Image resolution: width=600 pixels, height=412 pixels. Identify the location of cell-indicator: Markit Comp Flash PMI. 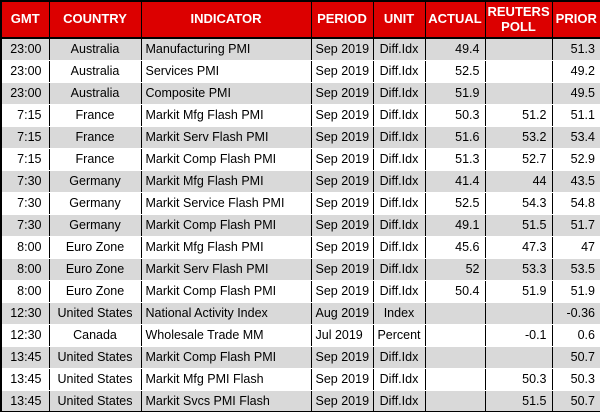
(226, 159).